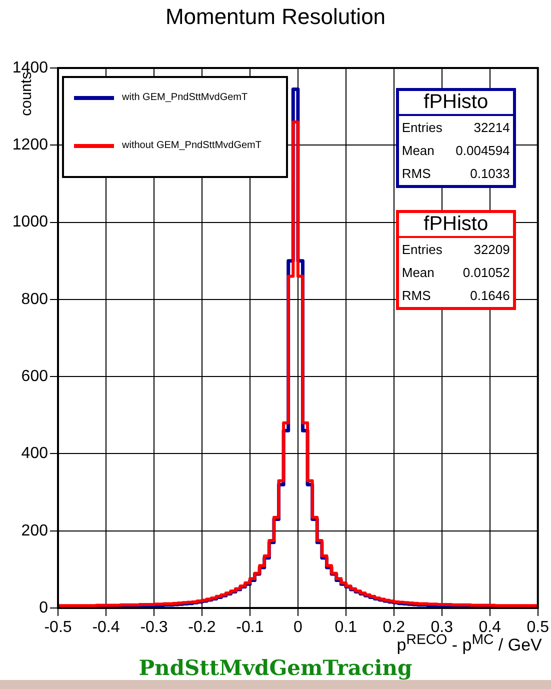 This screenshot has width=551, height=689. Describe the element at coordinates (490, 173) in the screenshot. I see `annotation: 0.1033` at that location.